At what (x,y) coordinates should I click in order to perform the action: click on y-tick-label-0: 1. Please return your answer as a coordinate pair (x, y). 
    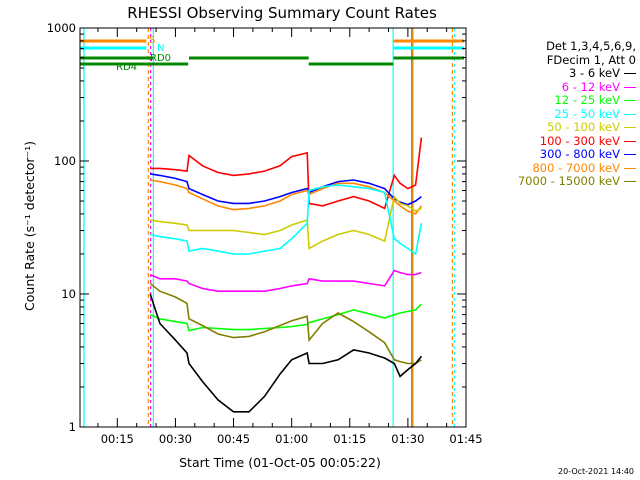
    Looking at the image, I should click on (72, 427).